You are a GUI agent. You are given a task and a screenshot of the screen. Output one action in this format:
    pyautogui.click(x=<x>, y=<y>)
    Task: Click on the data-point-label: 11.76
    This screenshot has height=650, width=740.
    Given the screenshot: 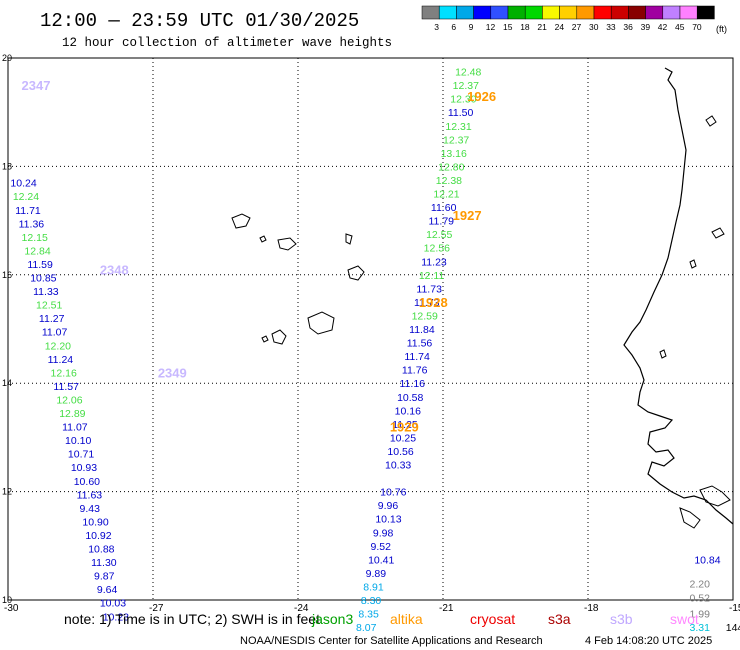 What is the action you would take?
    pyautogui.click(x=415, y=371)
    